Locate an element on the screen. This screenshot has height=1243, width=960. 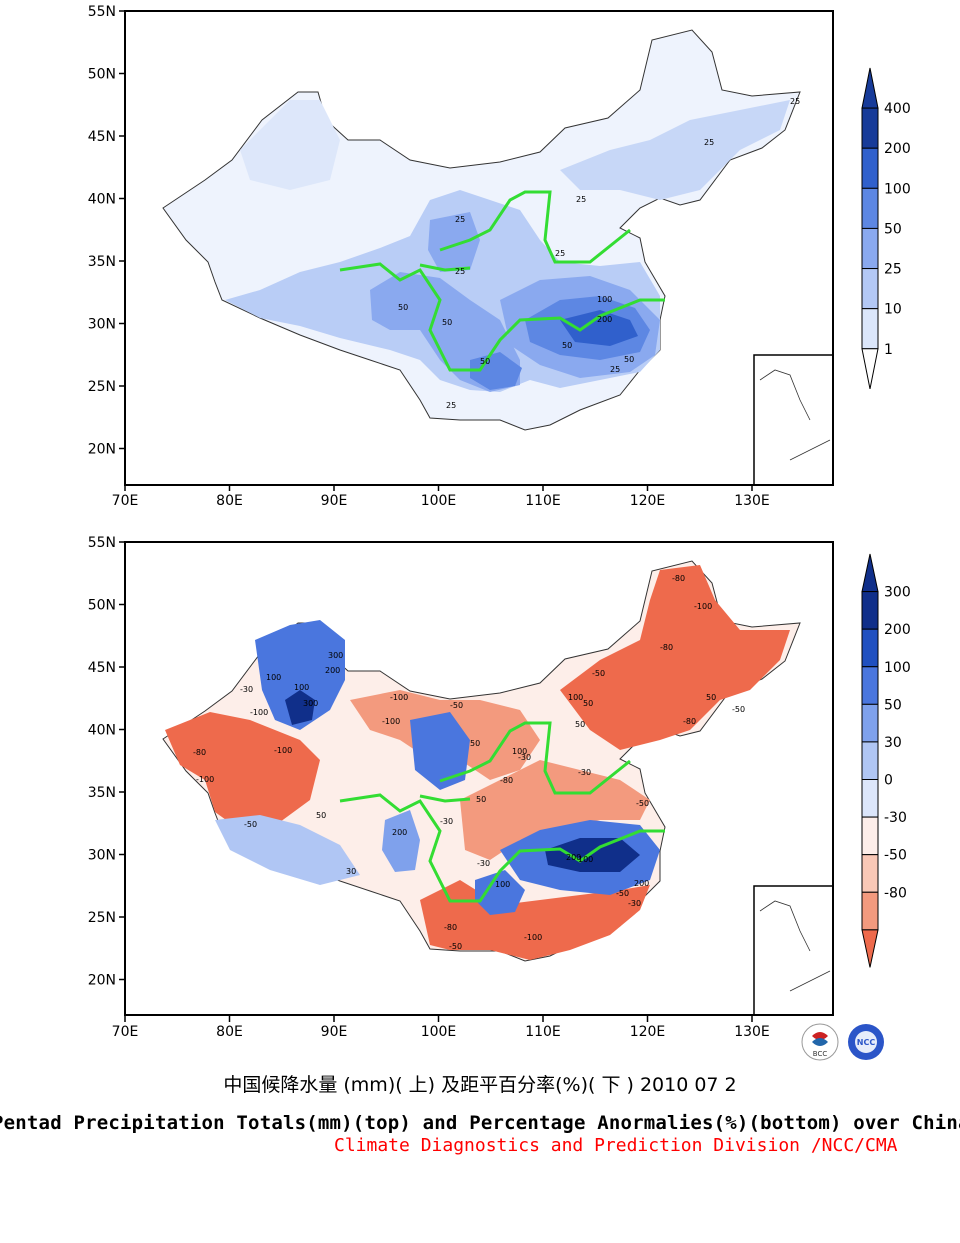
lat-label: 20N is located at coordinates (102, 450).